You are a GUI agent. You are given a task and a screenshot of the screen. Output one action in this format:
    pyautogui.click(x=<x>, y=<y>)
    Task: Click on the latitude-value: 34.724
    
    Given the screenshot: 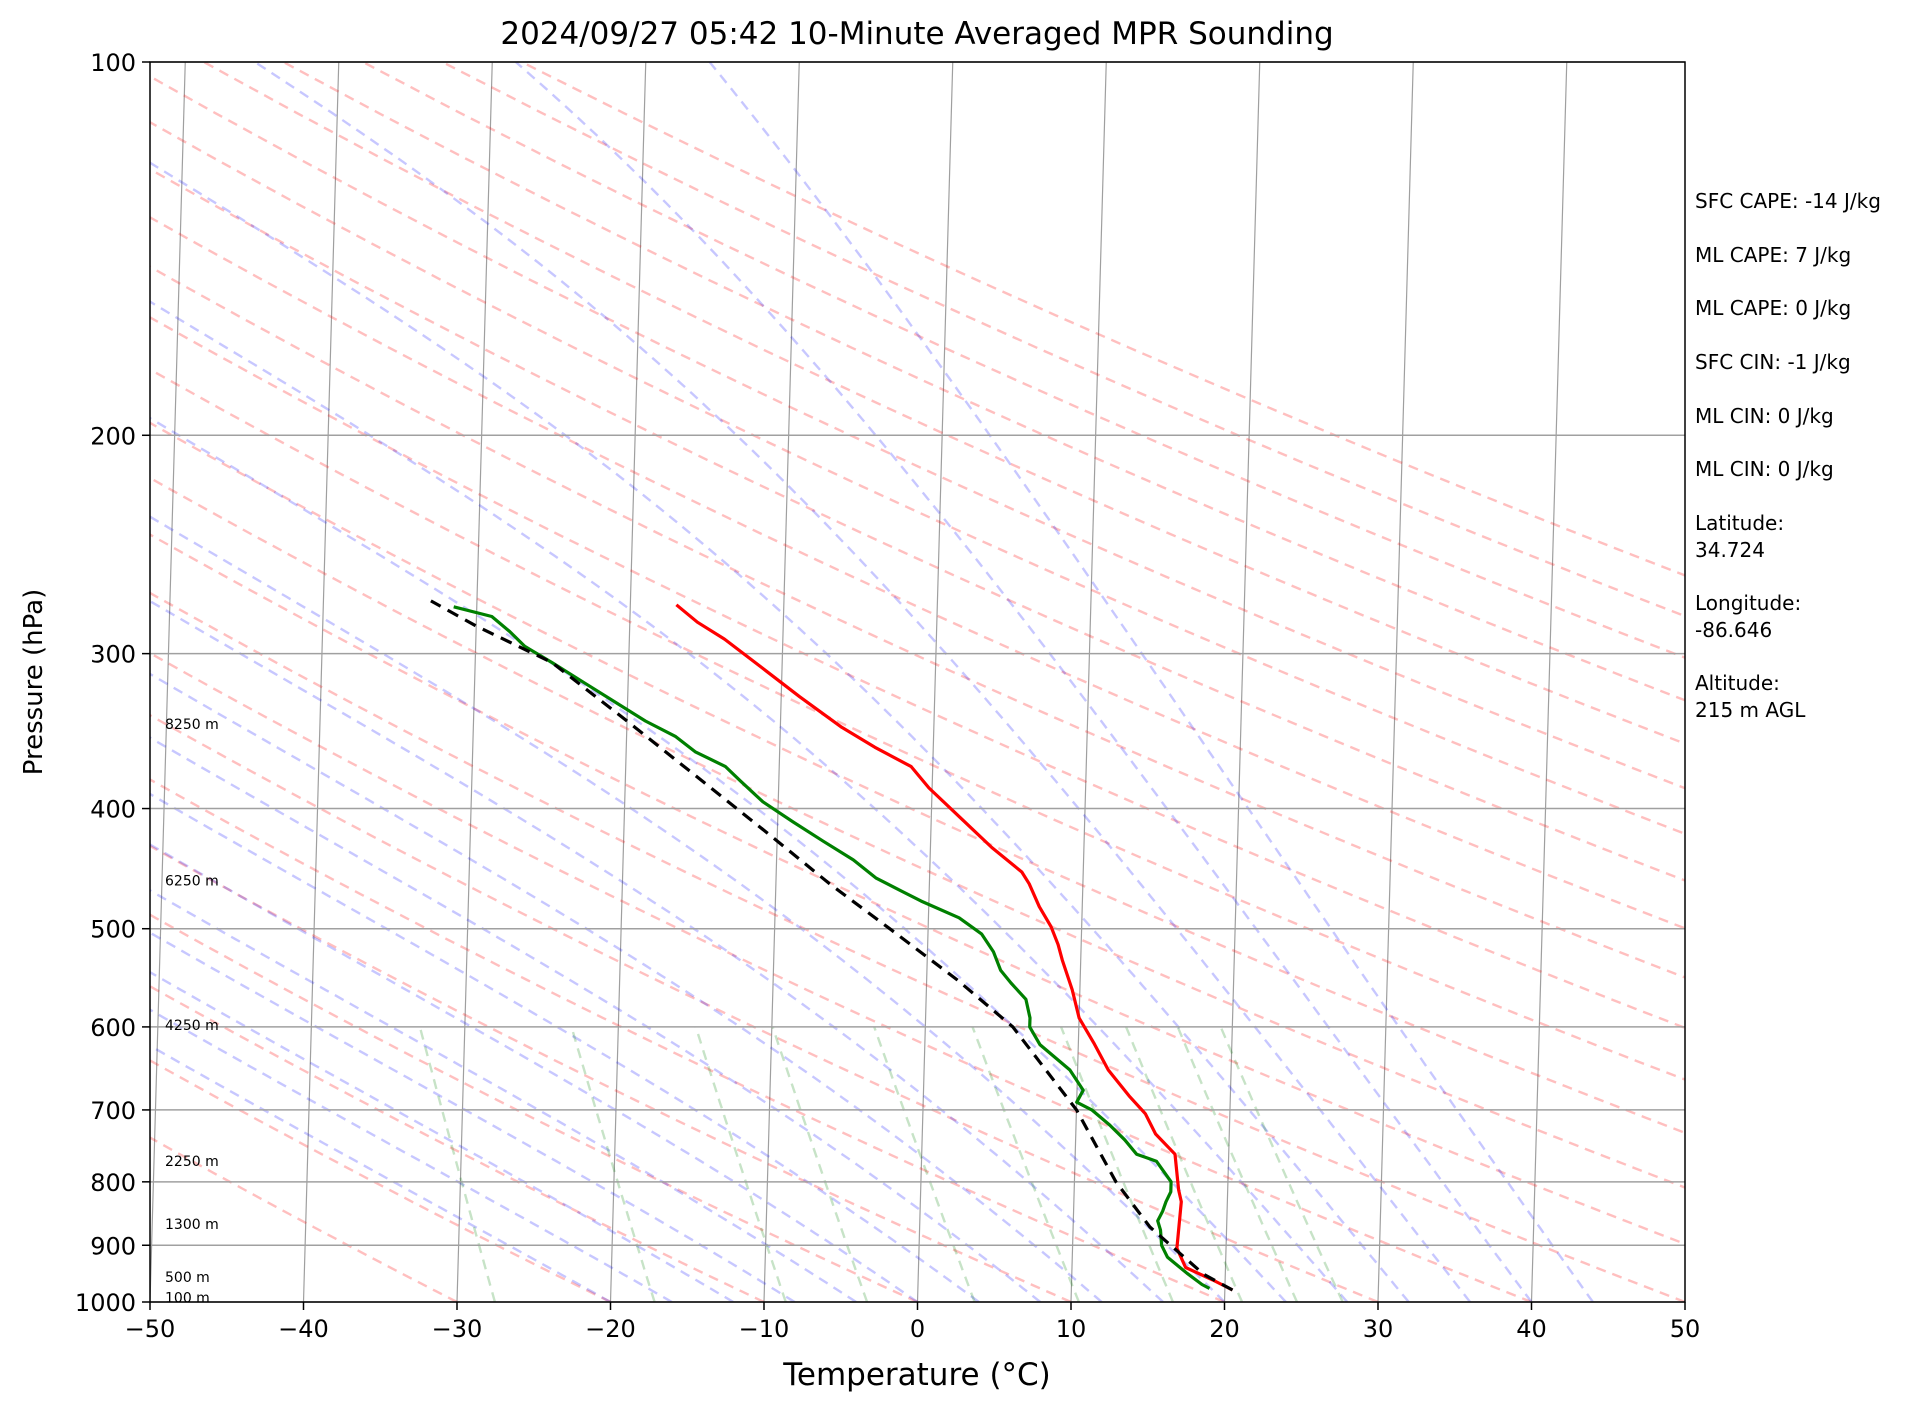 What is the action you would take?
    pyautogui.click(x=1730, y=550)
    